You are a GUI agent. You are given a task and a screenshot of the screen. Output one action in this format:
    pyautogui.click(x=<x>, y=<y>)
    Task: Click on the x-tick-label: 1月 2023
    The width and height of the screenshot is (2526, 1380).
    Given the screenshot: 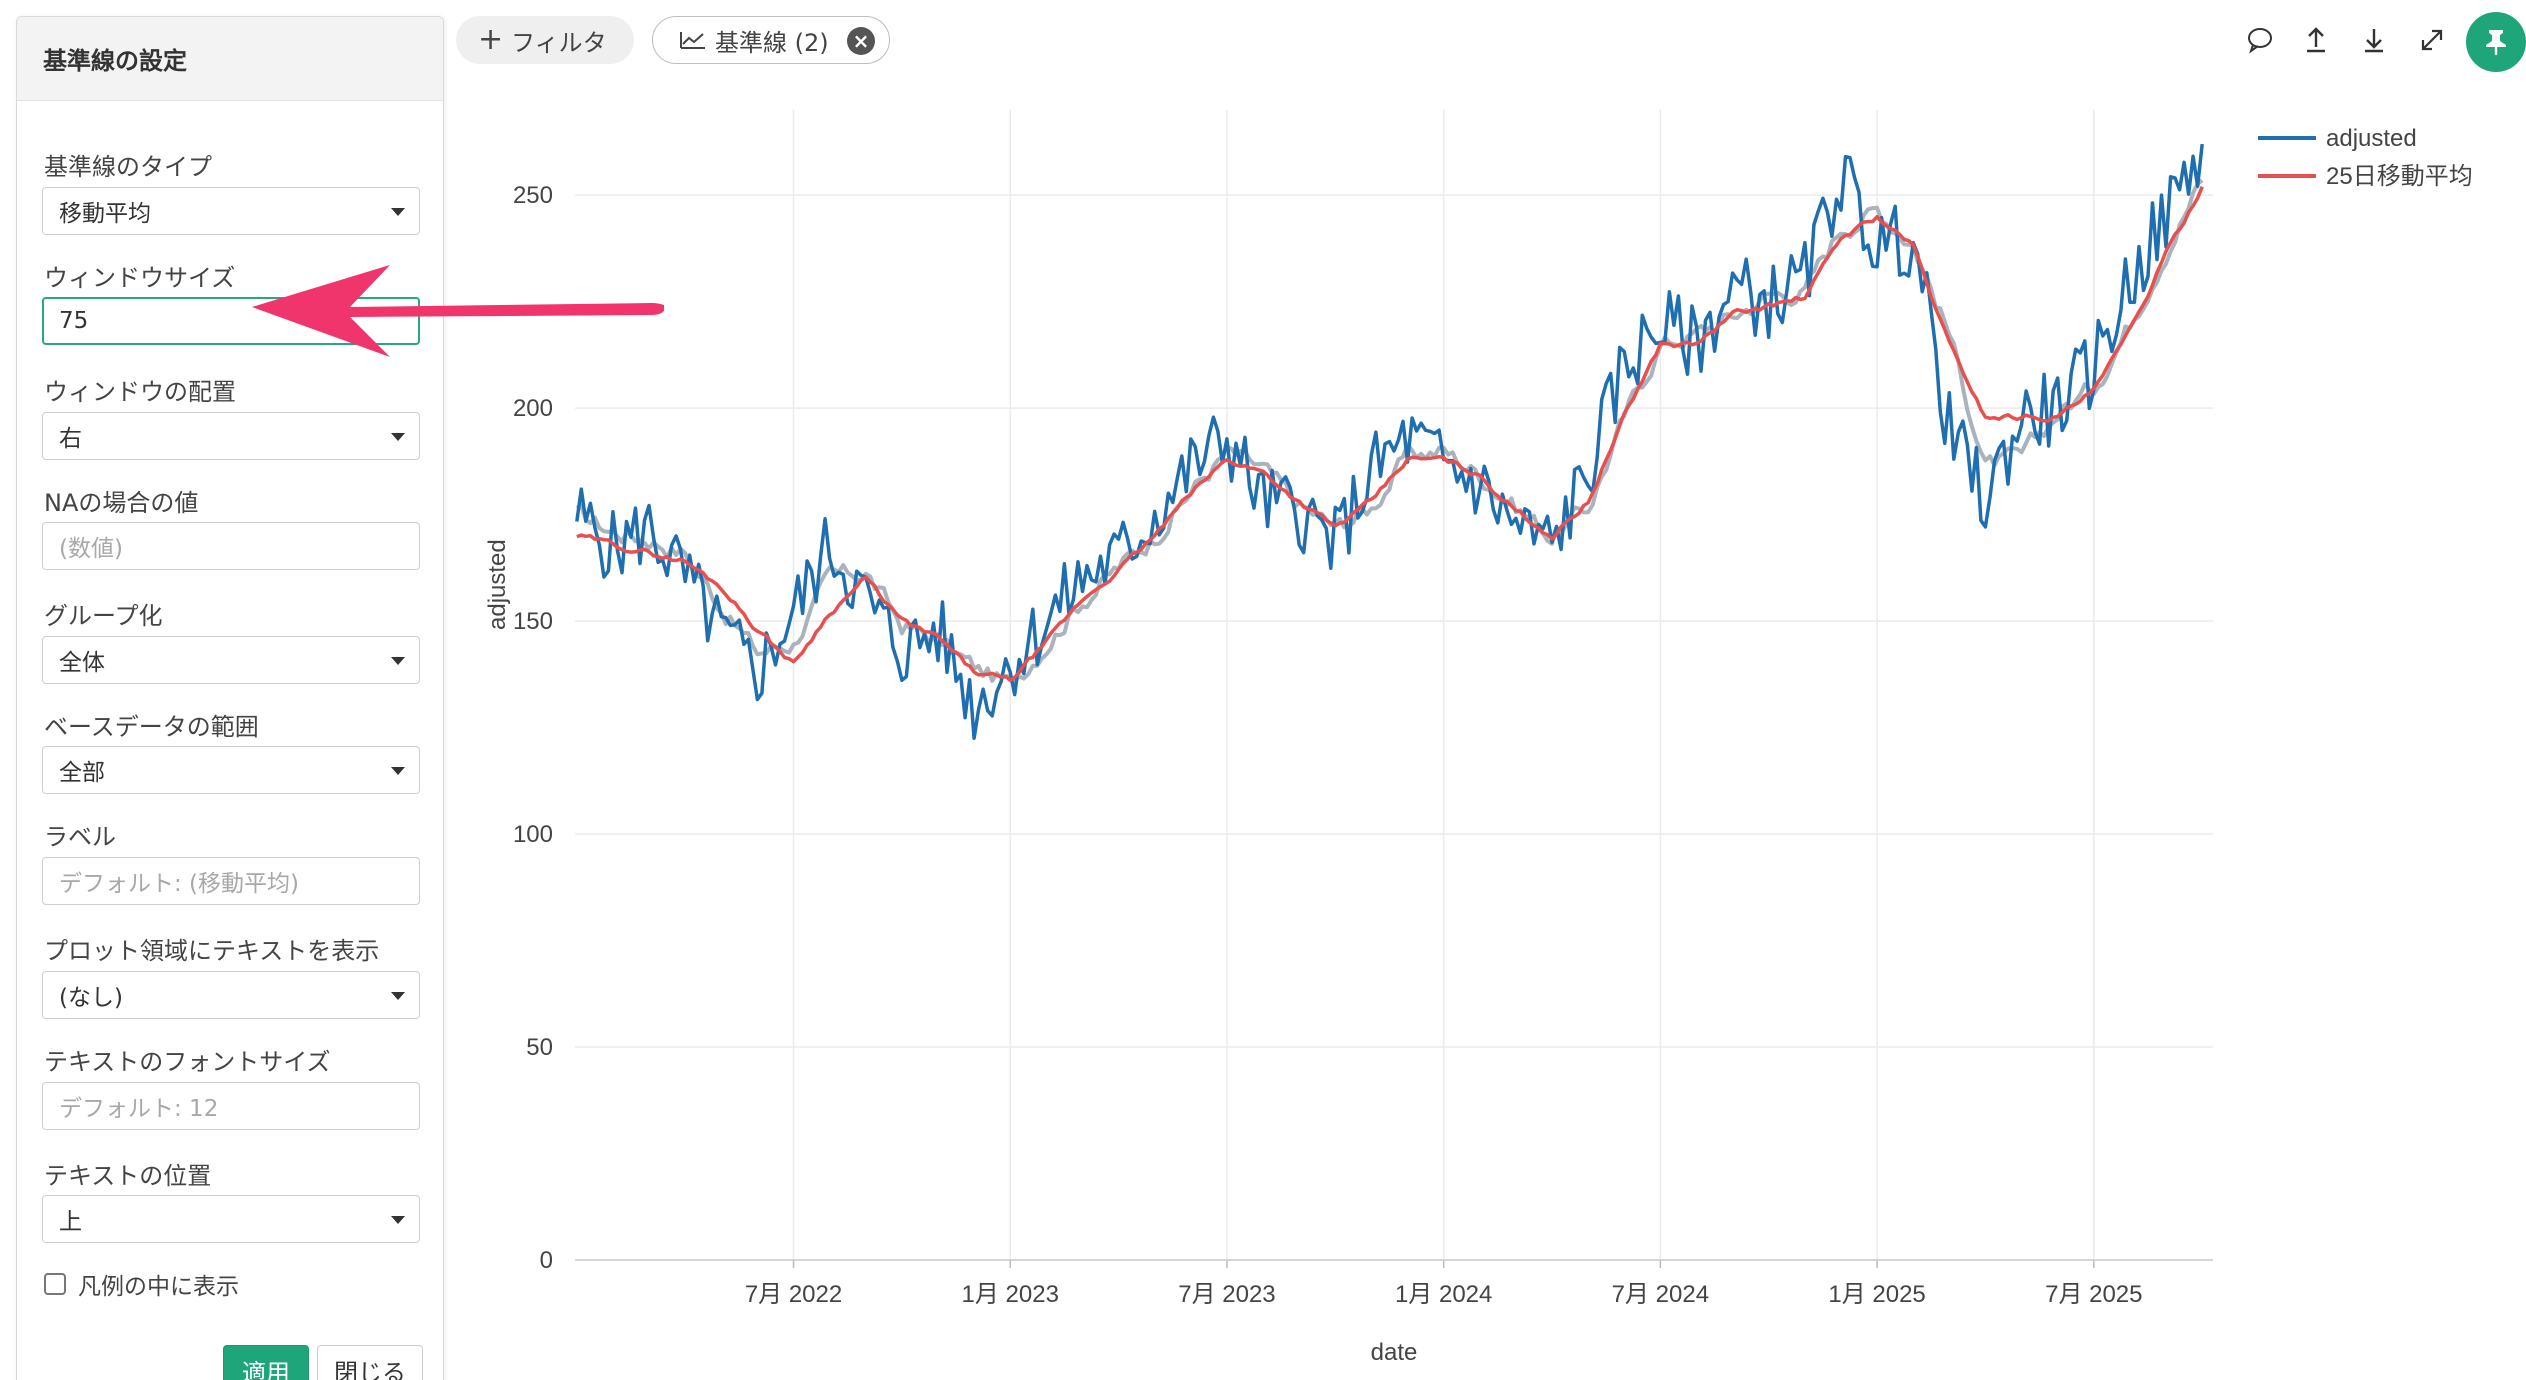 What is the action you would take?
    pyautogui.click(x=1010, y=1294)
    